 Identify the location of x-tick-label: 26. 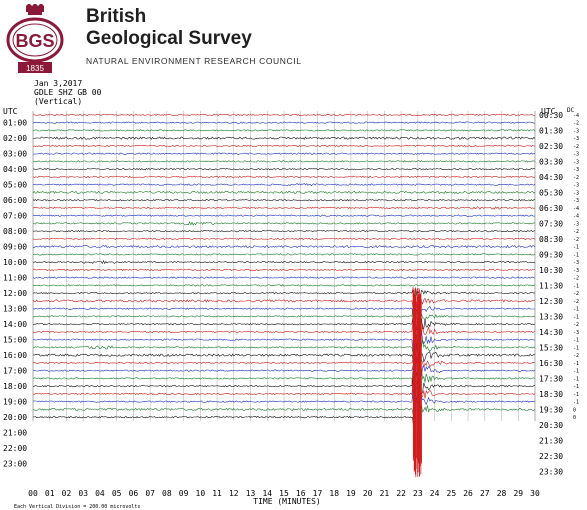
(468, 493).